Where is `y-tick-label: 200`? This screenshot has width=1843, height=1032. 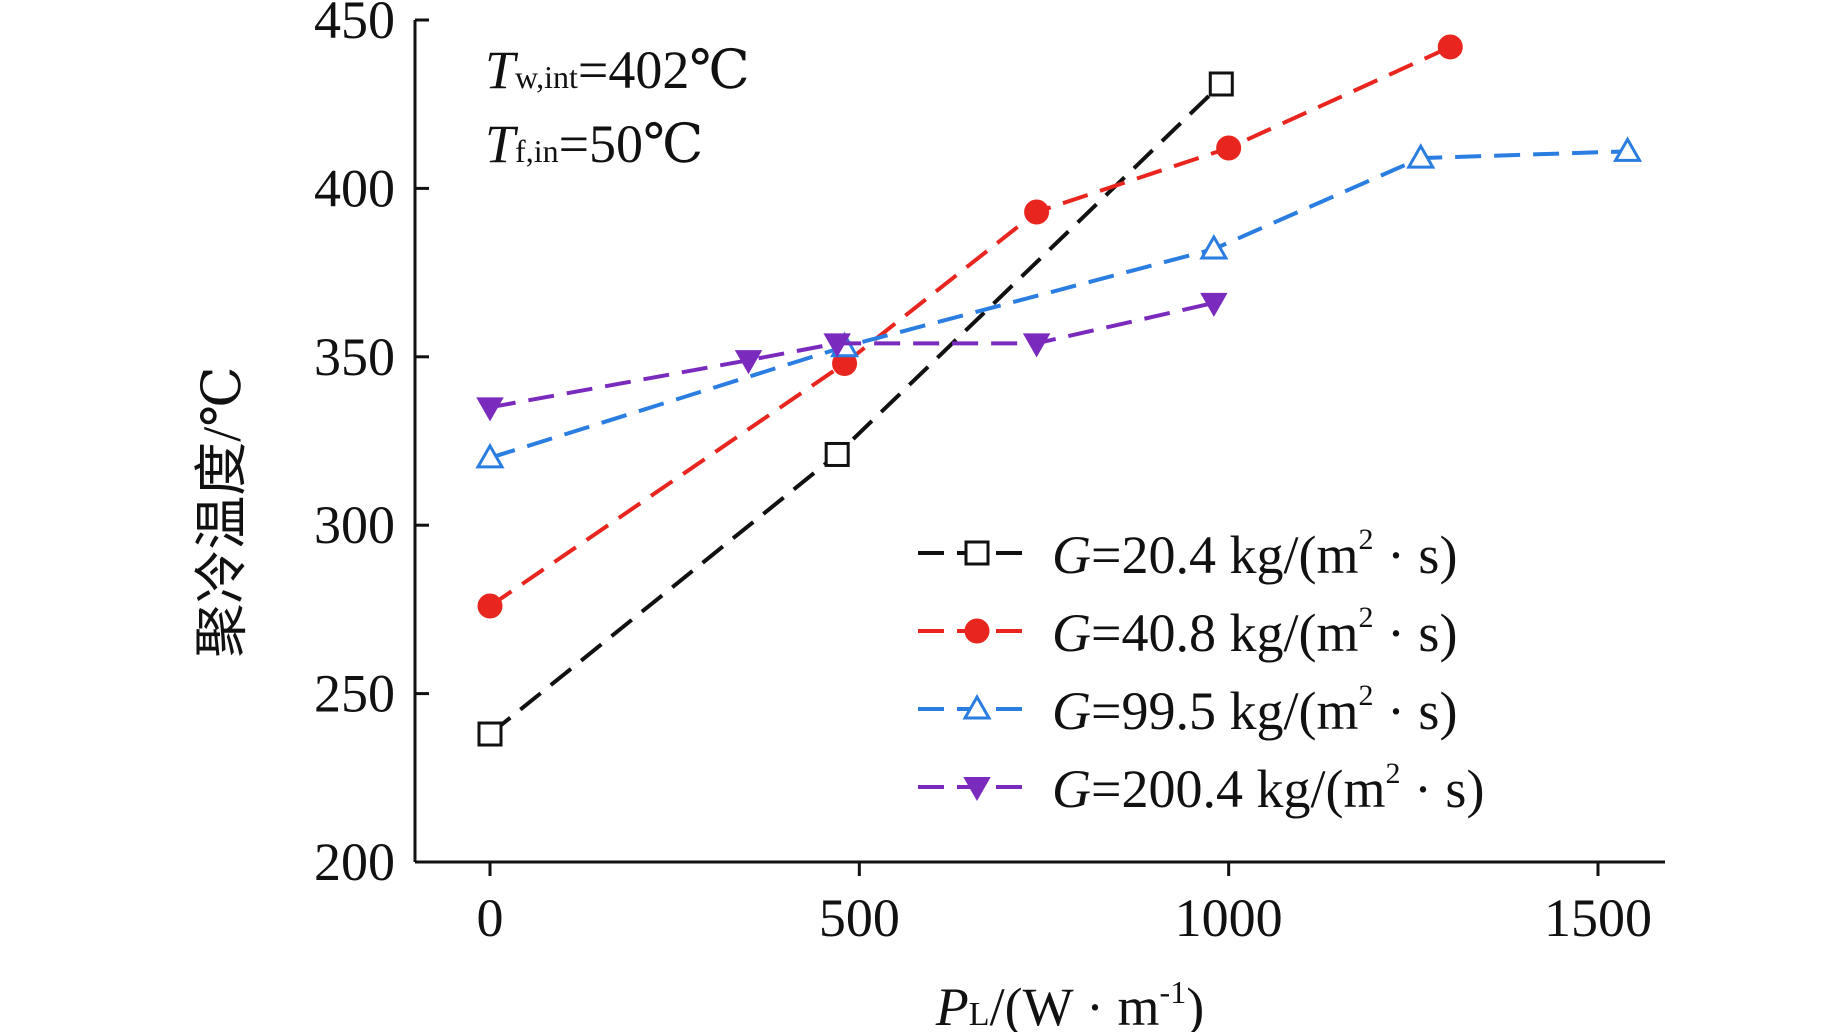 y-tick-label: 200 is located at coordinates (354, 862).